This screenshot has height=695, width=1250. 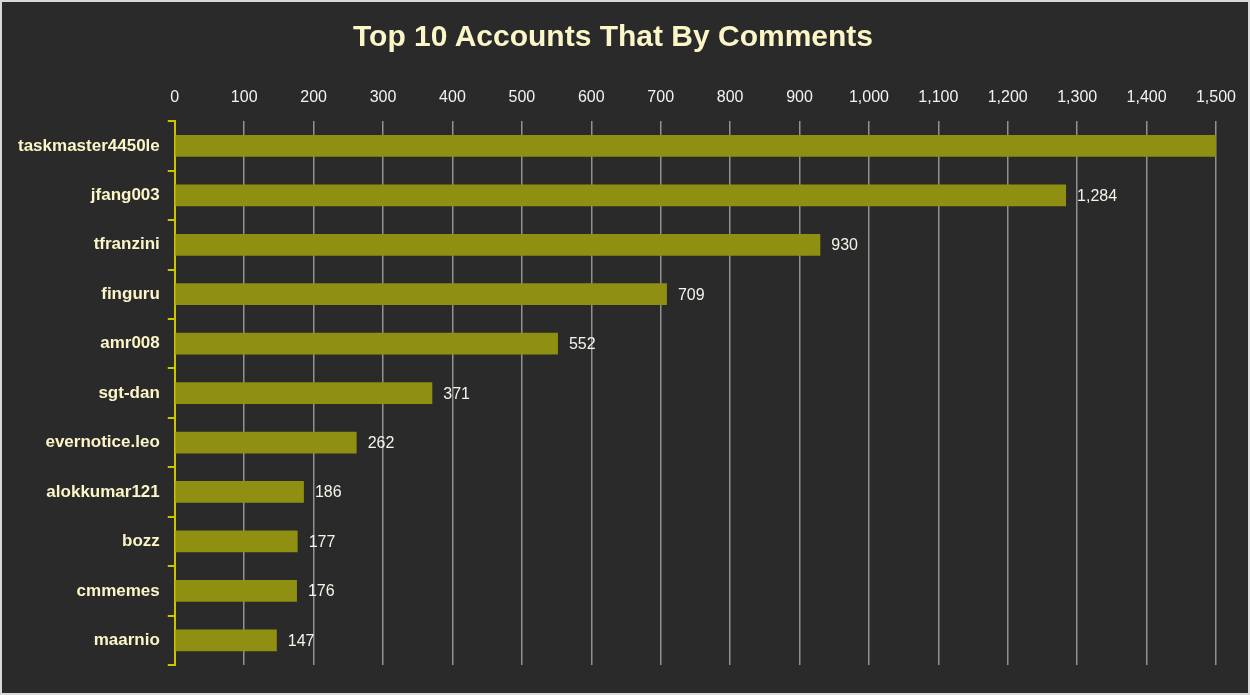 What do you see at coordinates (301, 640) in the screenshot?
I see `data-label: 147` at bounding box center [301, 640].